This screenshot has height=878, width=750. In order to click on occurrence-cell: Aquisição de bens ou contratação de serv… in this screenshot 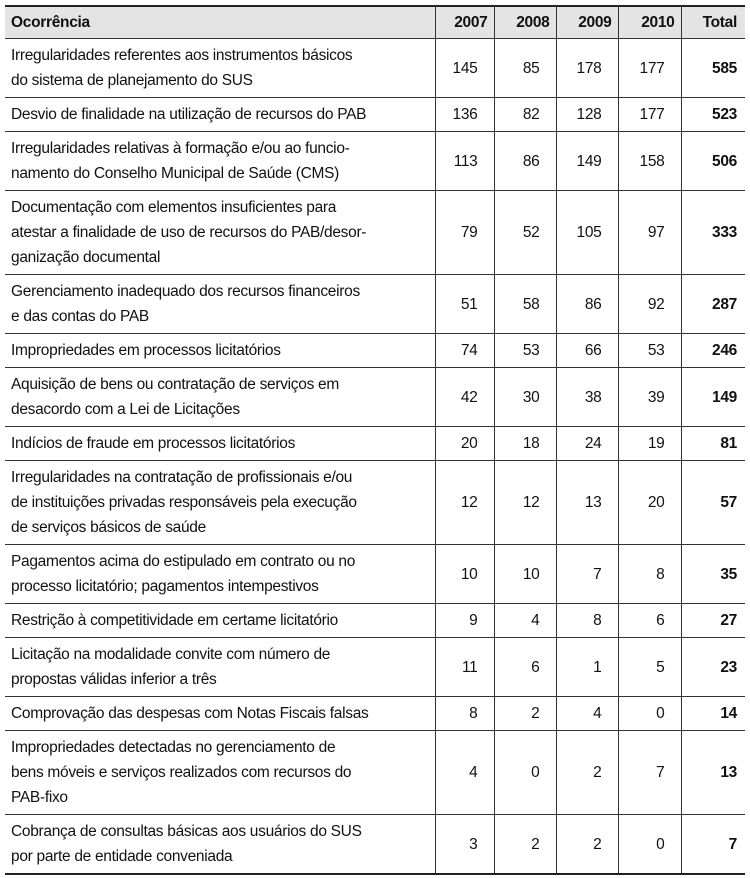, I will do `click(220, 397)`.